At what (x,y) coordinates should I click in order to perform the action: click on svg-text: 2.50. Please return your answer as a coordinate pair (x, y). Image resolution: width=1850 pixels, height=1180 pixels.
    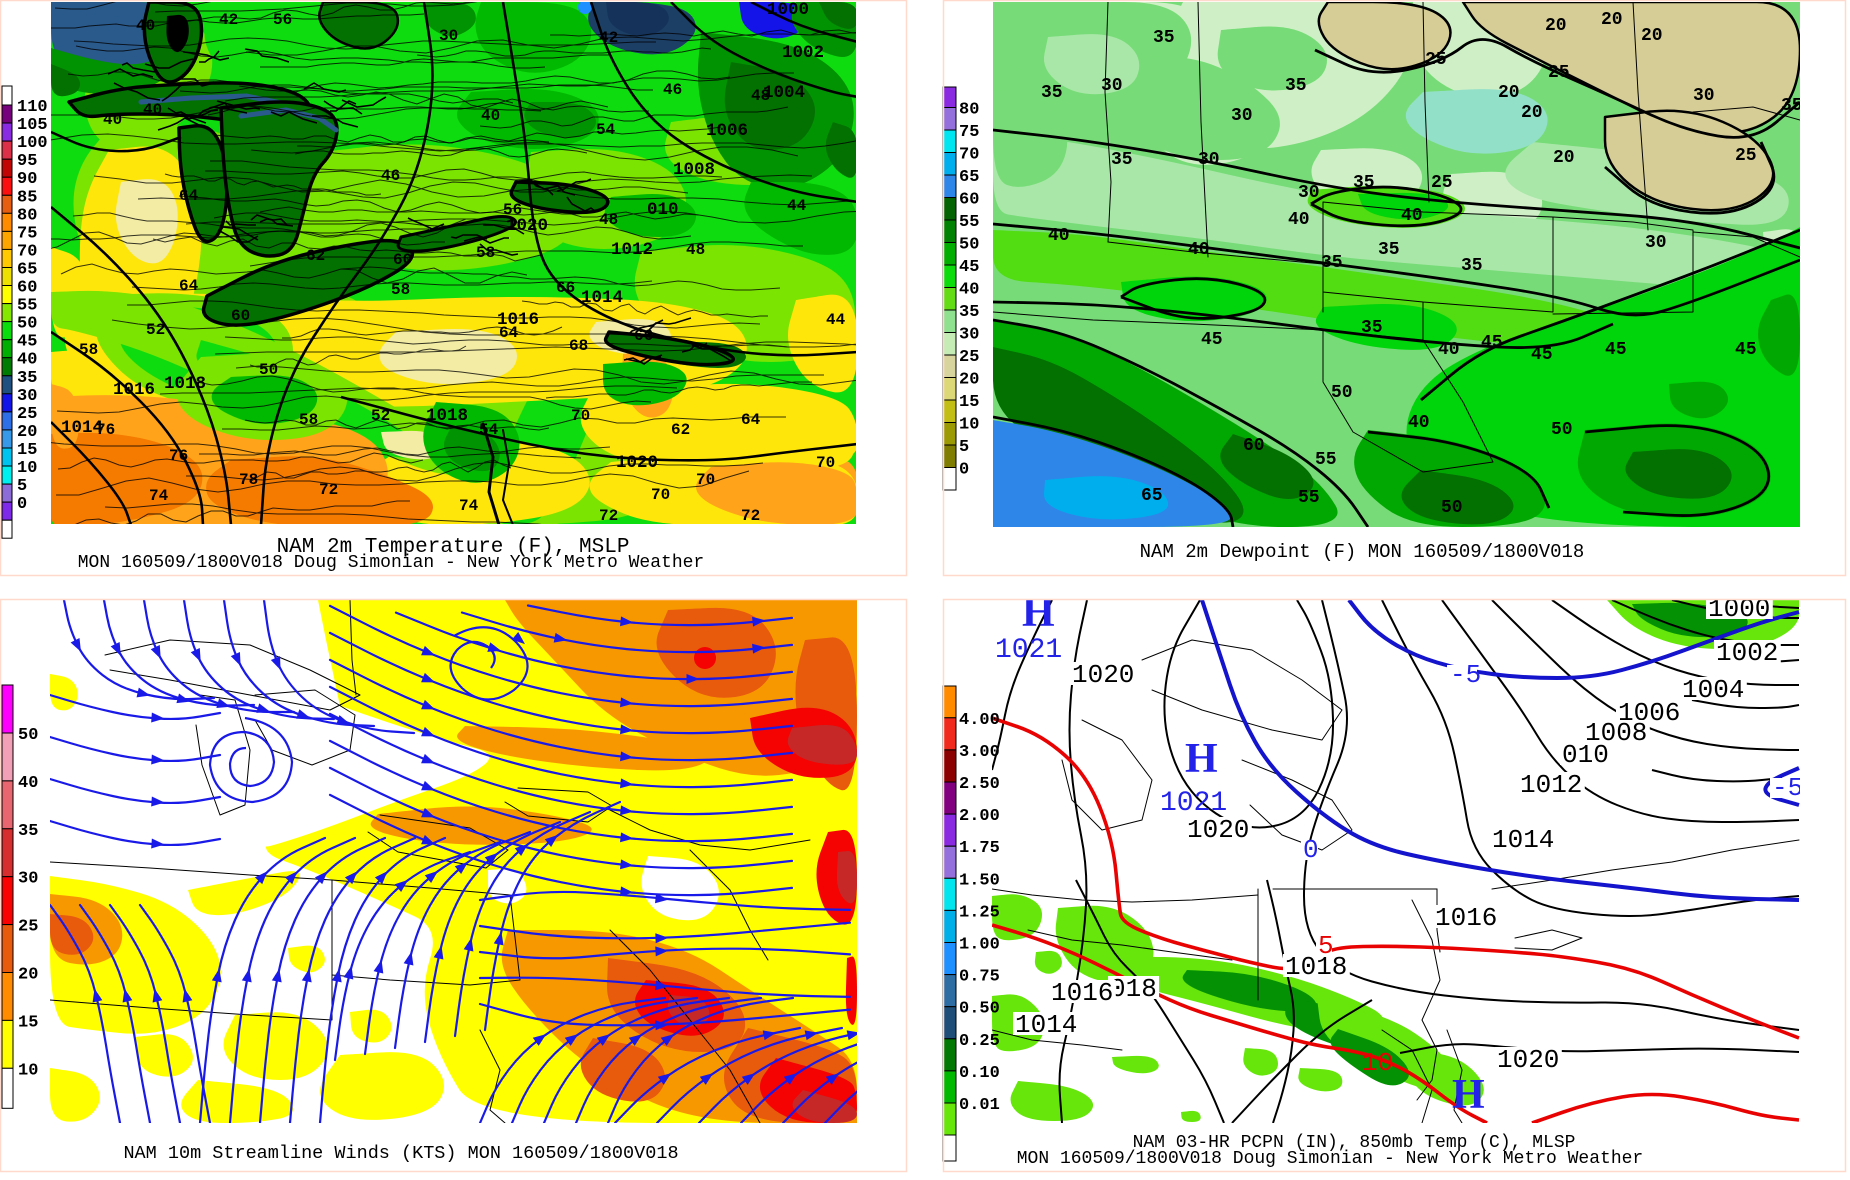
    Looking at the image, I should click on (979, 784).